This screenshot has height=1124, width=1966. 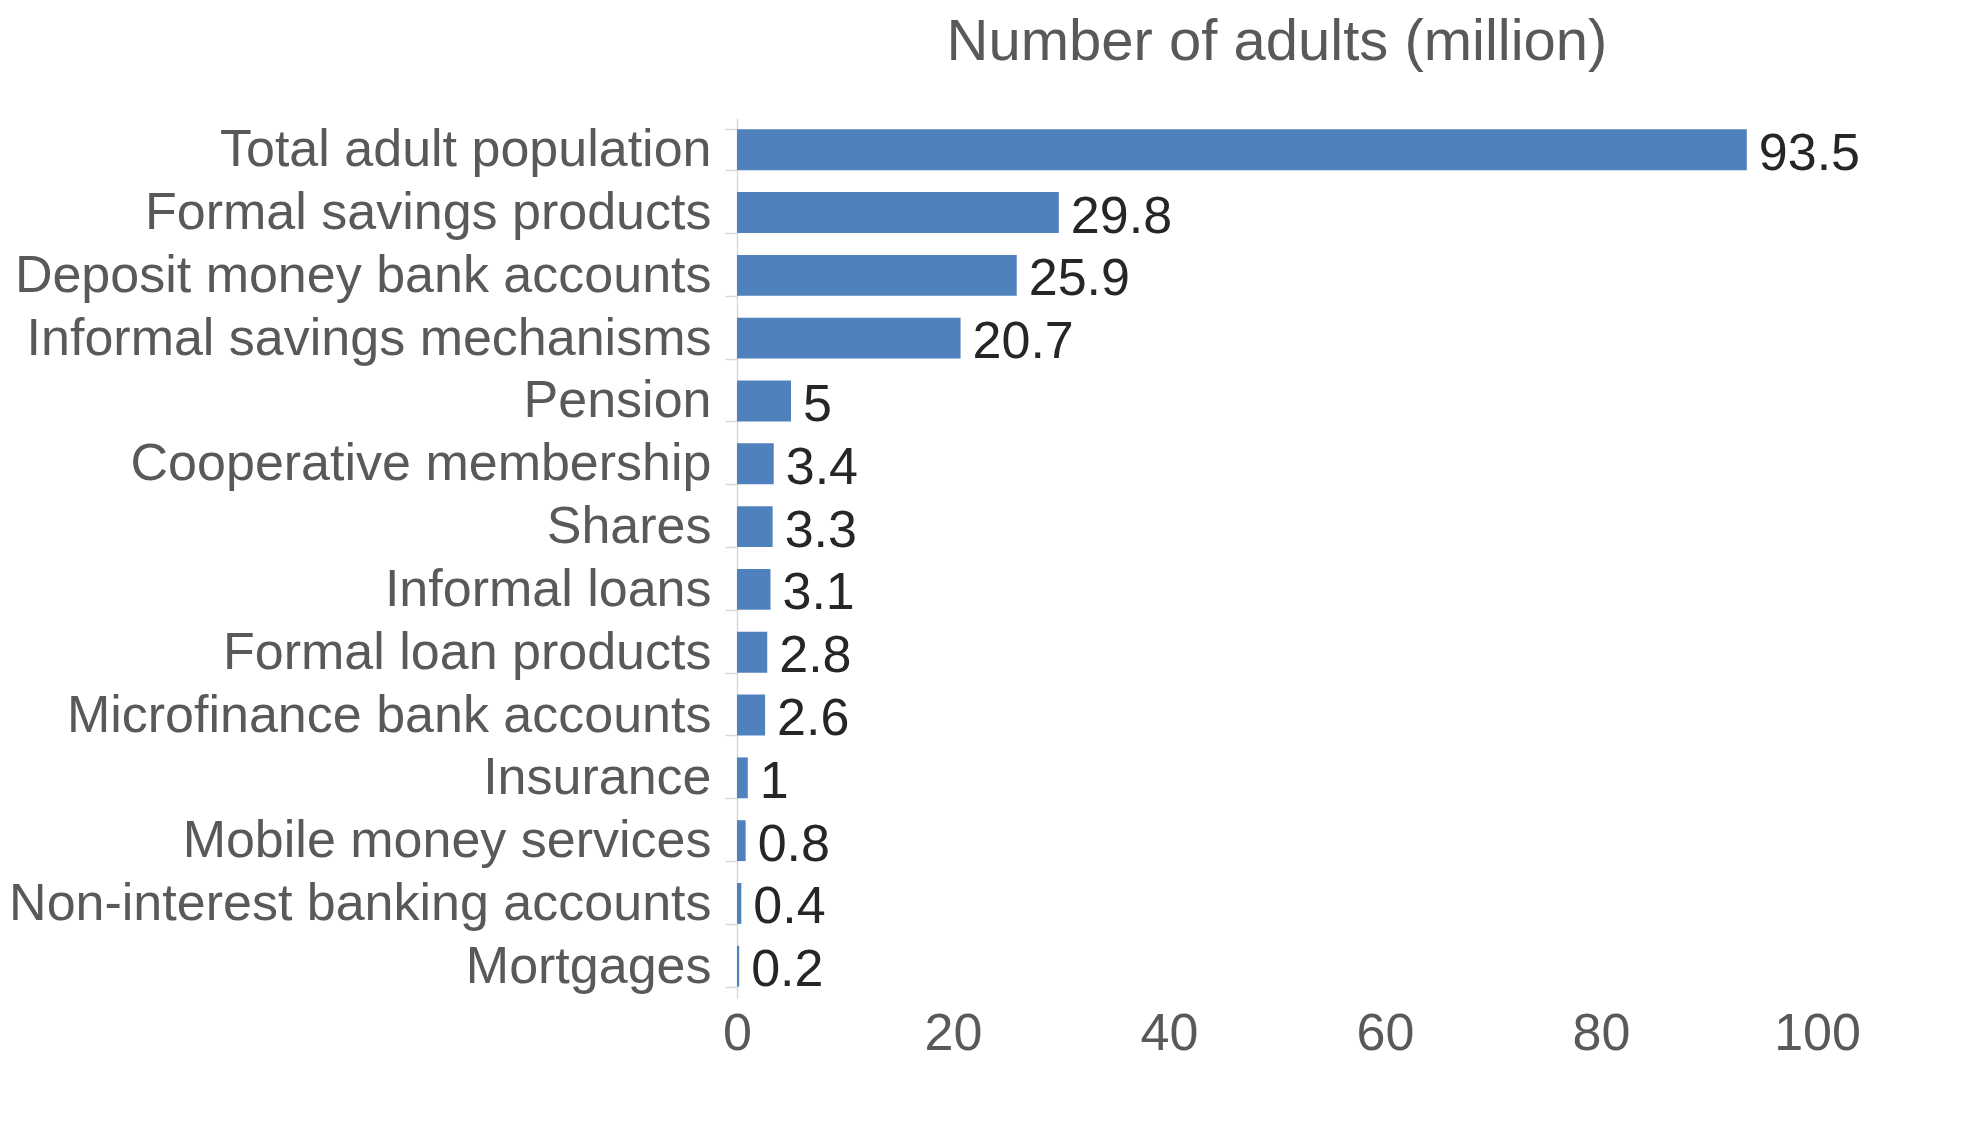 I want to click on y-tick-label: Informal savings mechanisms, so click(x=369, y=336).